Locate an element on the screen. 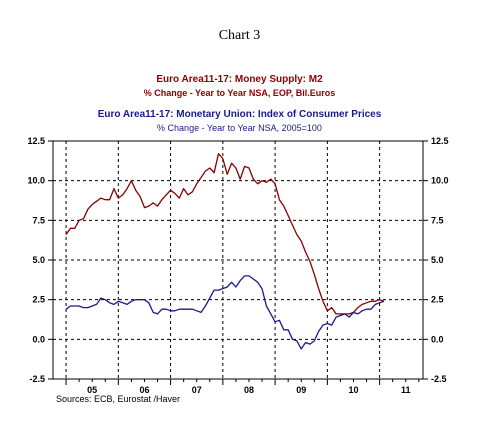  y-tick-label-left: 7.5 is located at coordinates (38, 220).